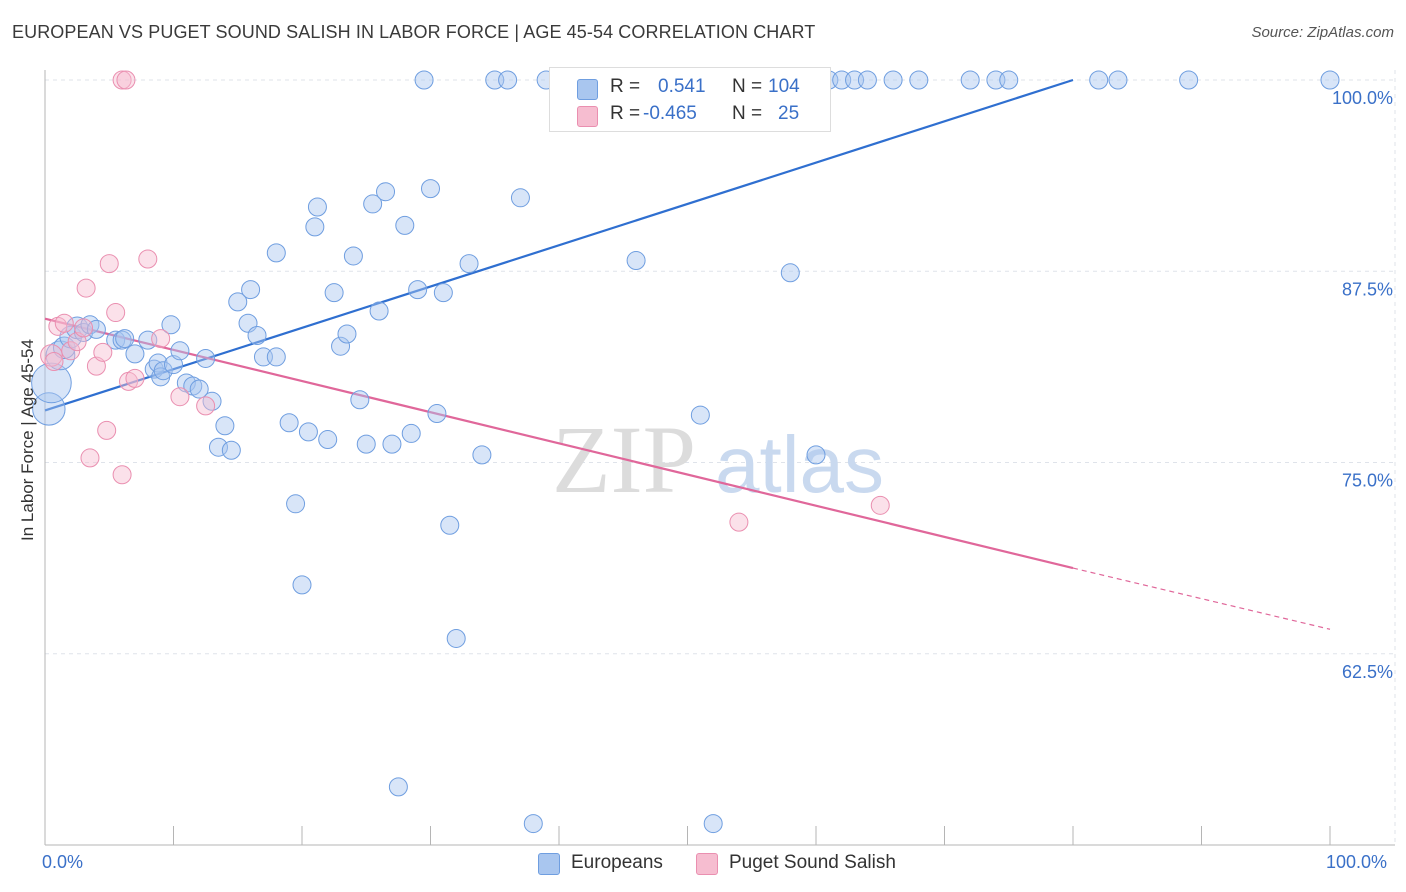 This screenshot has height=892, width=1406. Describe the element at coordinates (625, 113) in the screenshot. I see `legend-r-label: R =` at that location.